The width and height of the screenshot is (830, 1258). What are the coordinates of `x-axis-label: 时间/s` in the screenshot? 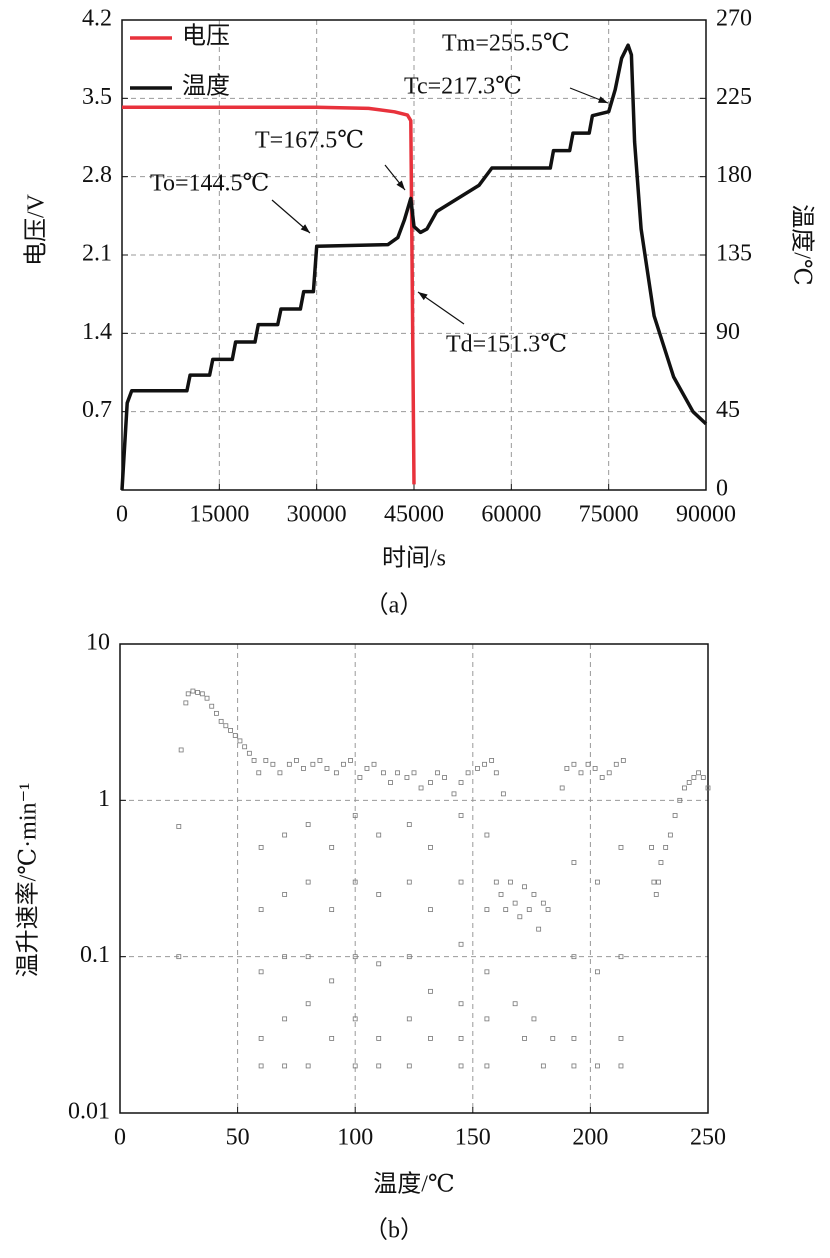 It's located at (414, 558).